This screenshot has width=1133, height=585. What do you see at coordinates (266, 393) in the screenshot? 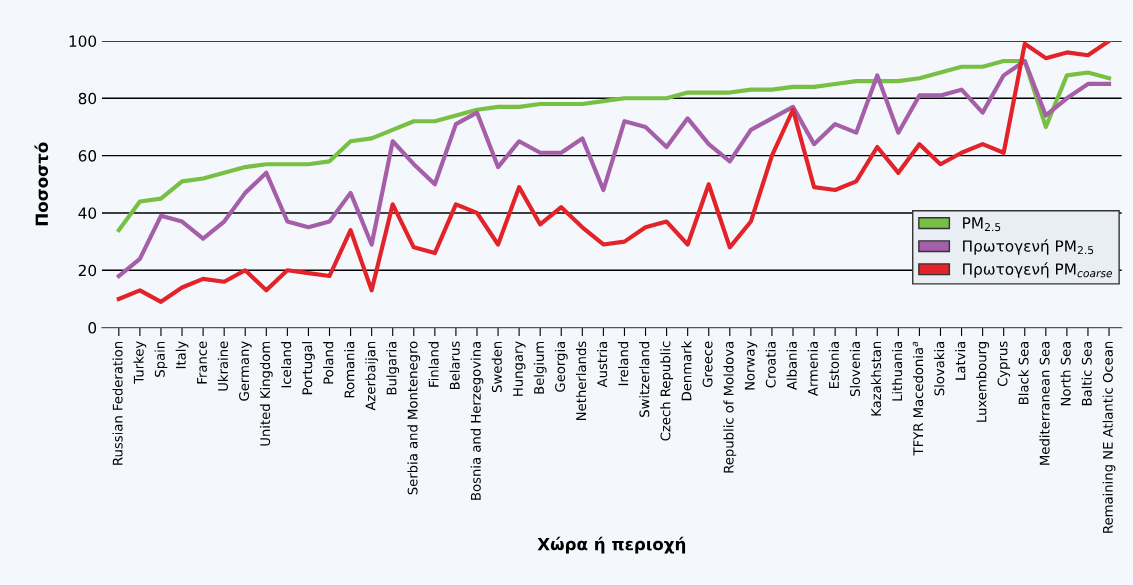
I see `x-tick-label: United Kingdom` at bounding box center [266, 393].